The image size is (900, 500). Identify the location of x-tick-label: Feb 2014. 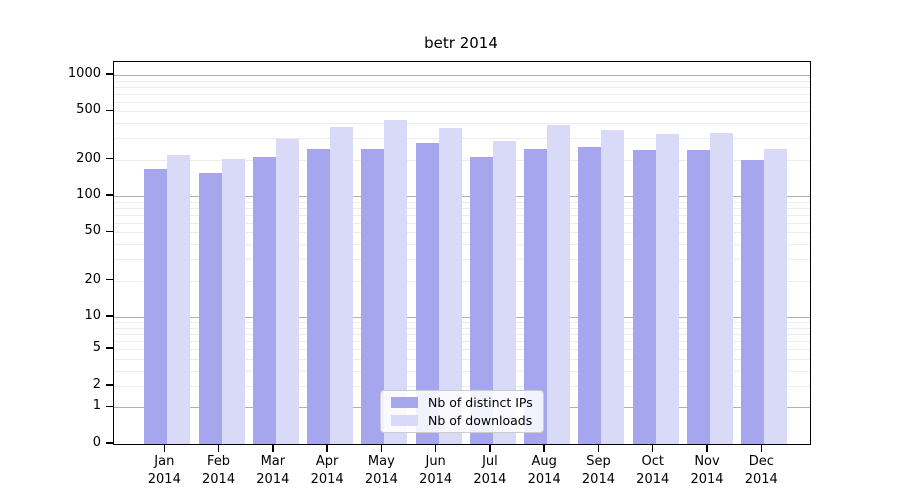
(219, 470).